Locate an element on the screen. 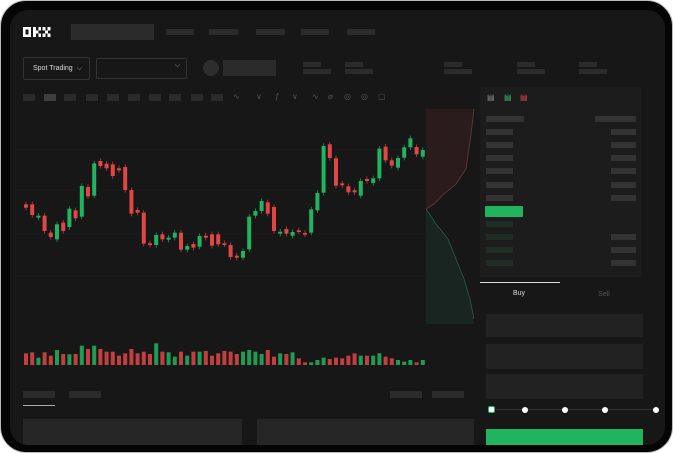  wave-icon: ∿ is located at coordinates (315, 96).